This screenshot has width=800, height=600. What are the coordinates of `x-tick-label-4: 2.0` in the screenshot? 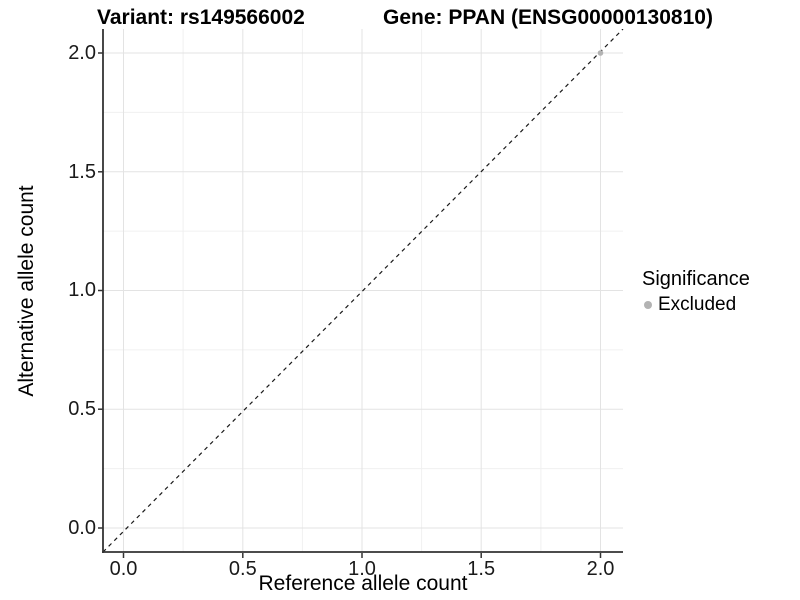 It's located at (600, 569).